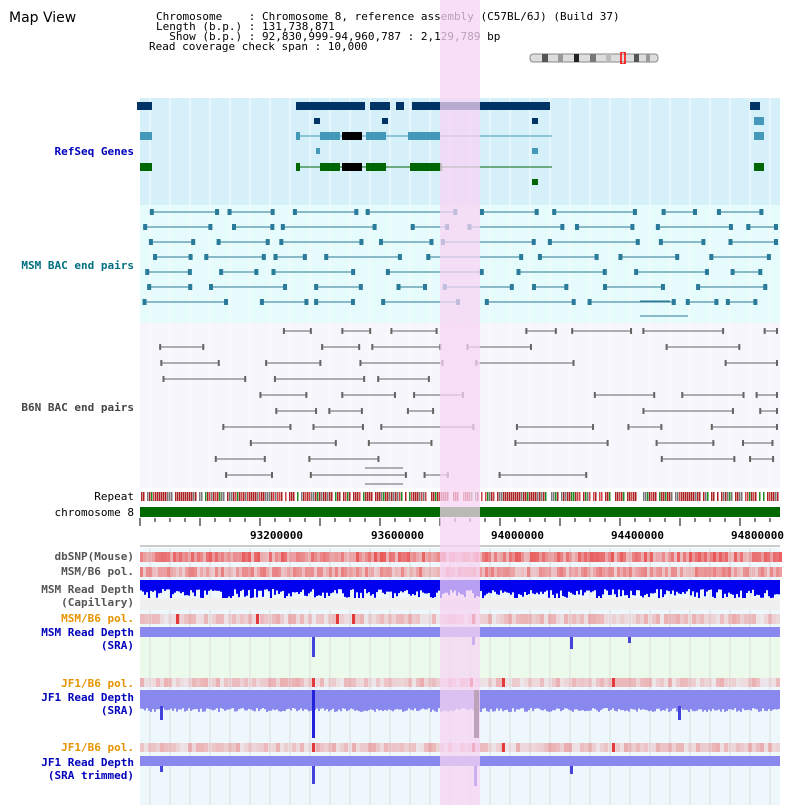 The width and height of the screenshot is (800, 805). What do you see at coordinates (637, 535) in the screenshot?
I see `axis-tick-label: 94400000` at bounding box center [637, 535].